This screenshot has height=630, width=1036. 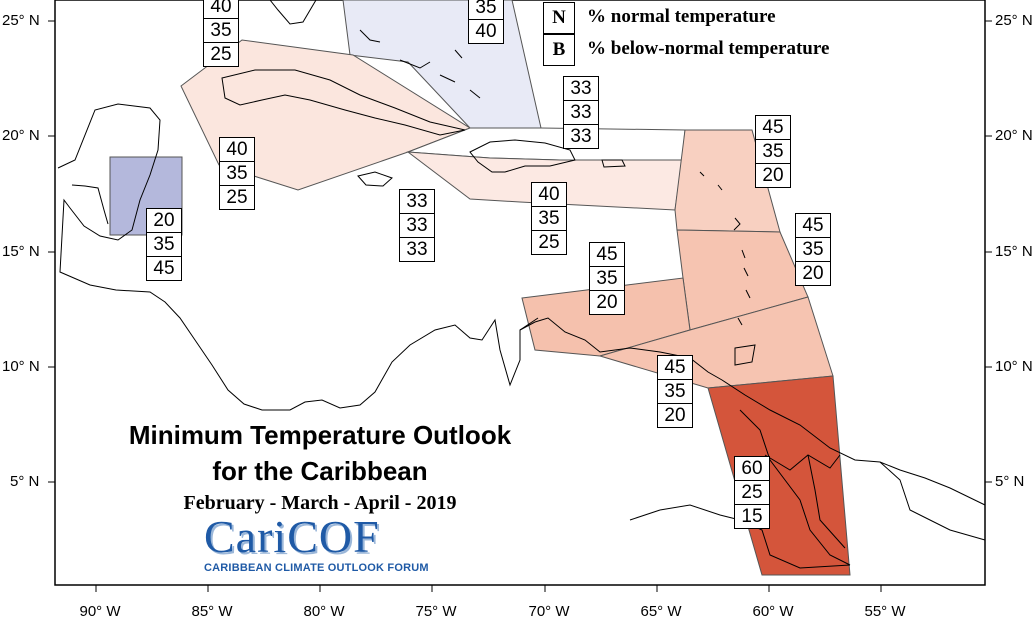 I want to click on map-title-line2: for the Caribbean, so click(x=320, y=471).